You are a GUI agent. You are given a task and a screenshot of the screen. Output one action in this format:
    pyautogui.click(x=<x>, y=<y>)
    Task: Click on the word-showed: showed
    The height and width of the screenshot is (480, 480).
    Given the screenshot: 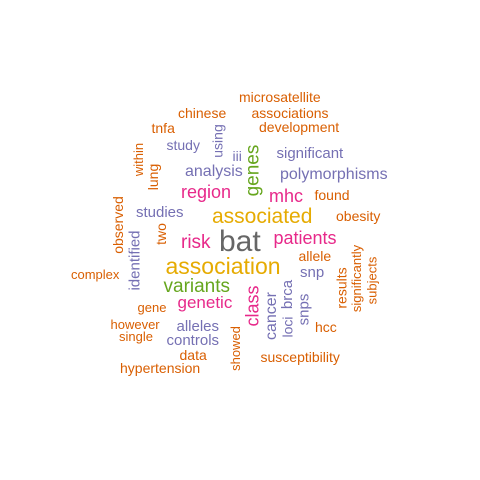 What is the action you would take?
    pyautogui.click(x=235, y=348)
    